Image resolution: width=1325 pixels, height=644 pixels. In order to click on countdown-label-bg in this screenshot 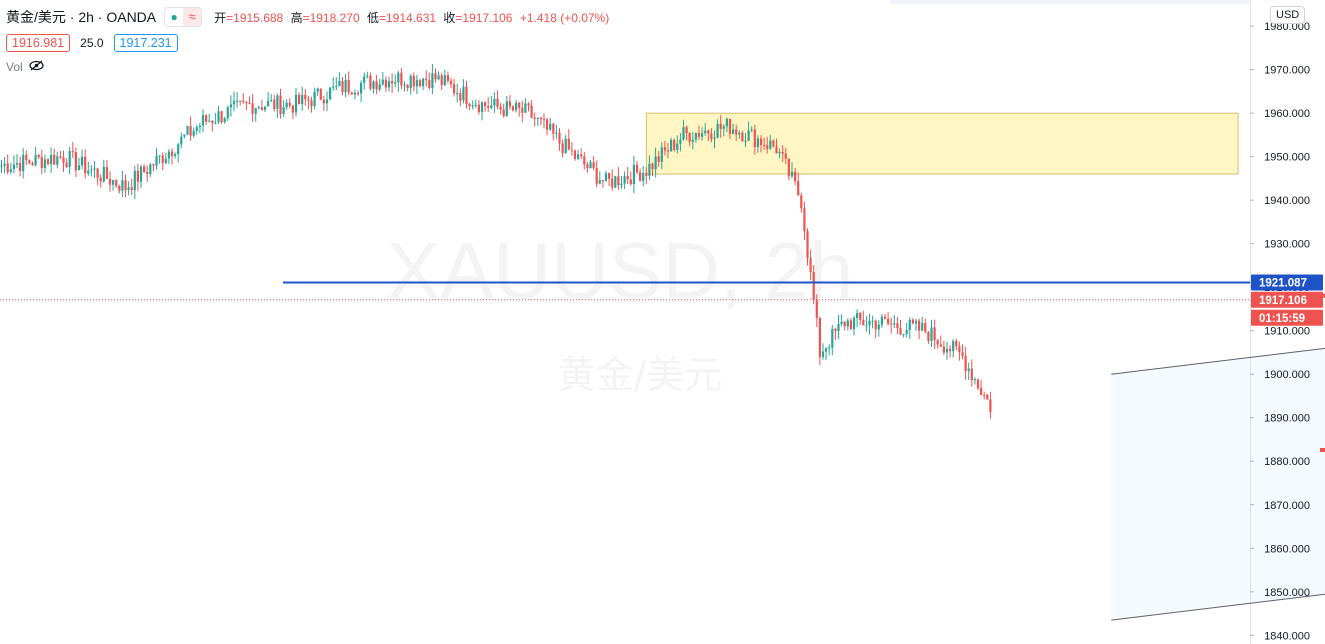, I will do `click(1287, 317)`.